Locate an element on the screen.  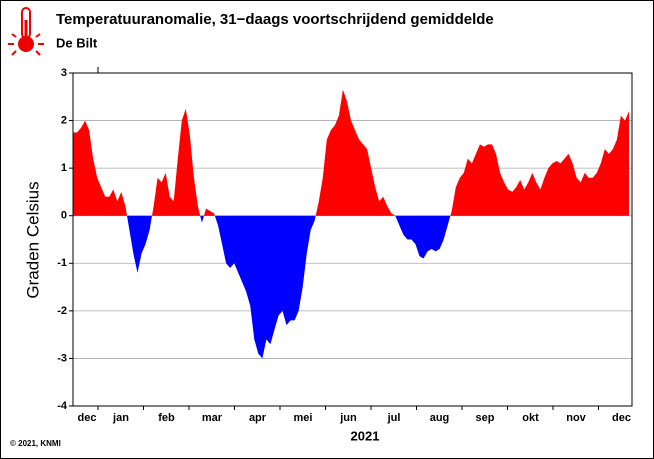
y-tick-label: 1 is located at coordinates (64, 168).